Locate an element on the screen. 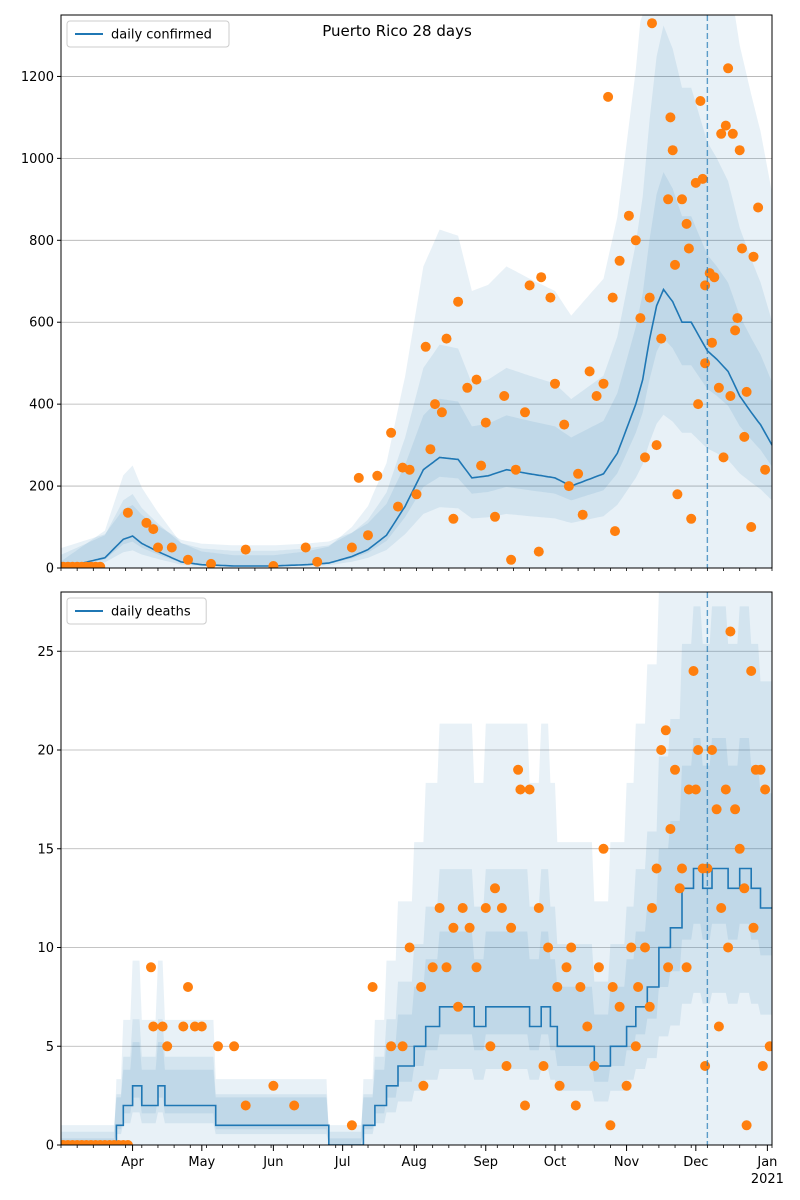 This screenshot has height=1200, width=800. x-tick-label: Oct is located at coordinates (555, 1162).